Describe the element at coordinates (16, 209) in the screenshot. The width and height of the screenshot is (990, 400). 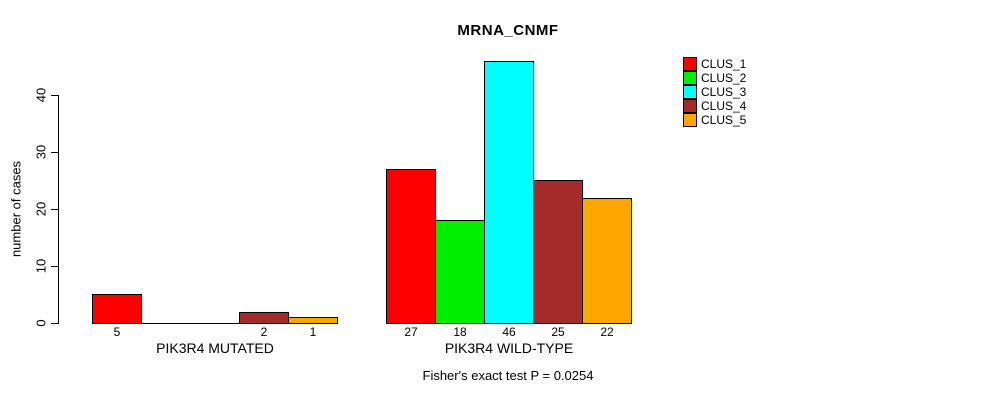
I see `y-axis-title: number of cases` at that location.